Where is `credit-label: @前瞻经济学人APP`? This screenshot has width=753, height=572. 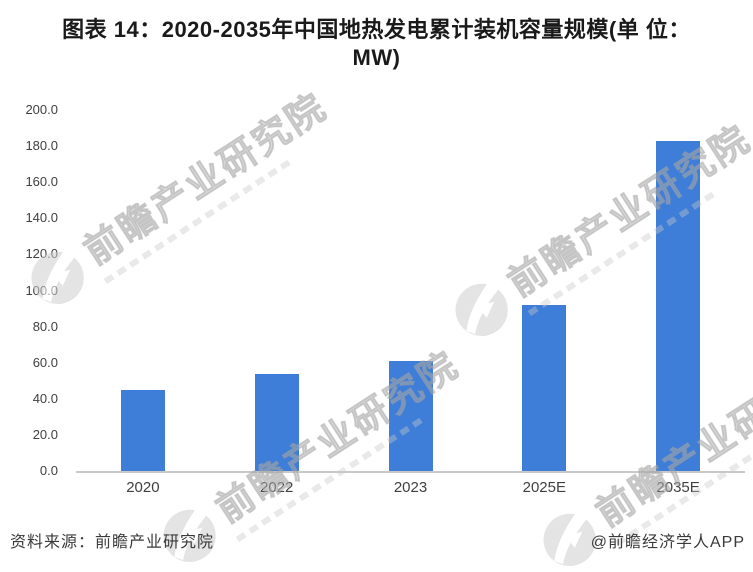
credit-label: @前瞻经济学人APP is located at coordinates (667, 542).